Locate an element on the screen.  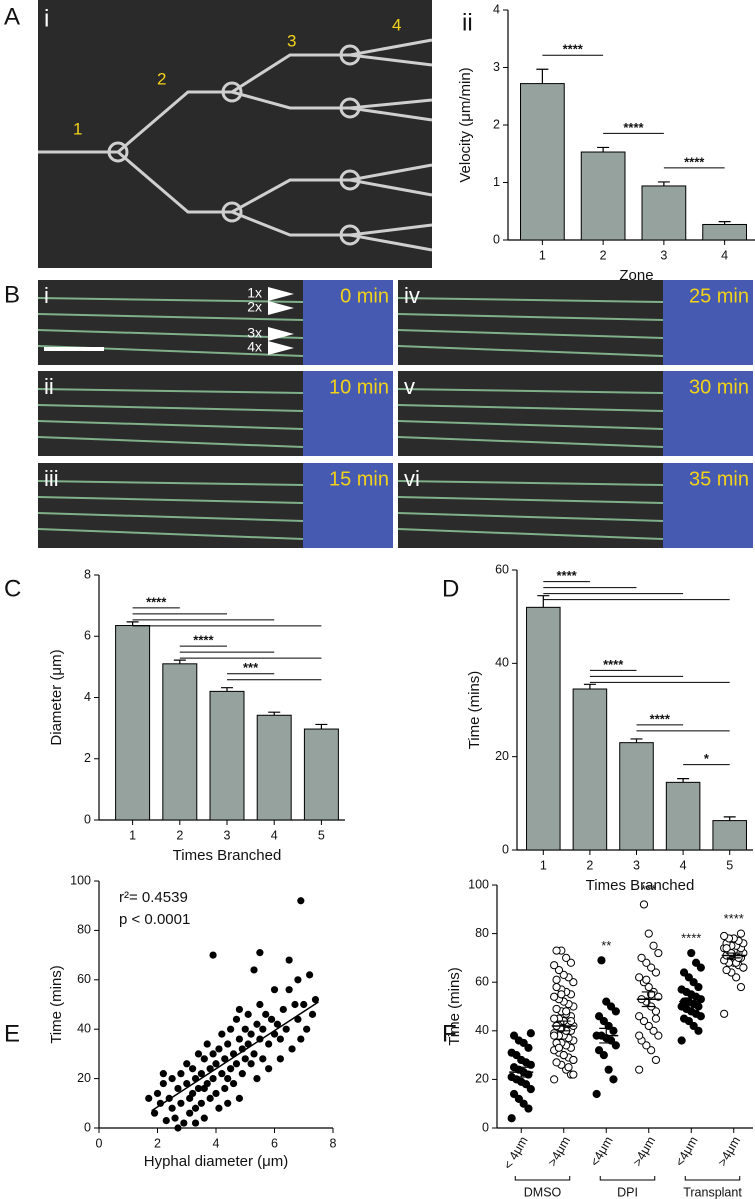
fit-line is located at coordinates (235, 1056).